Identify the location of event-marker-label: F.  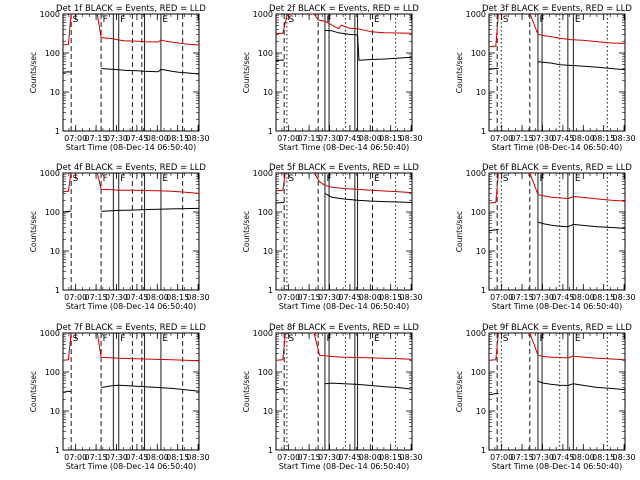
(122, 339).